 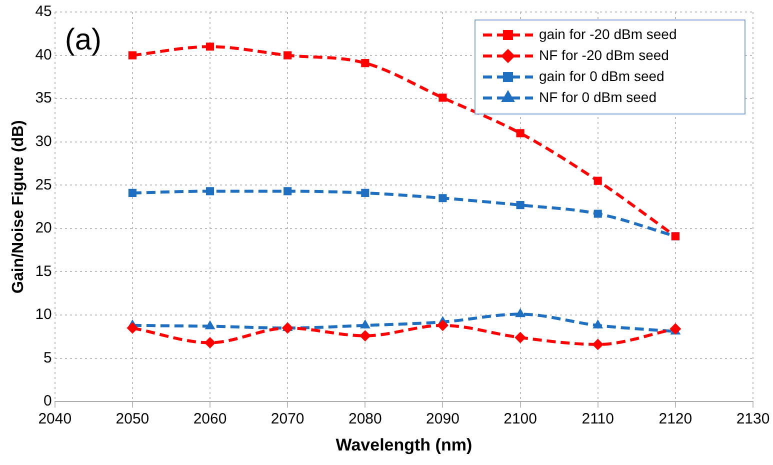 What do you see at coordinates (210, 419) in the screenshot?
I see `x-tick-label: 2060` at bounding box center [210, 419].